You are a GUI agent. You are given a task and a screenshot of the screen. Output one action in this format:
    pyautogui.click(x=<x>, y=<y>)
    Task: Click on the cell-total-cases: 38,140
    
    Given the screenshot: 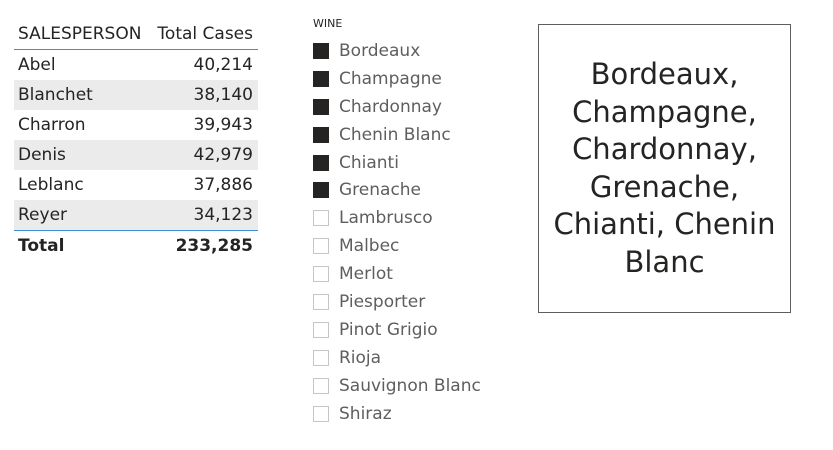 What is the action you would take?
    pyautogui.click(x=223, y=95)
    